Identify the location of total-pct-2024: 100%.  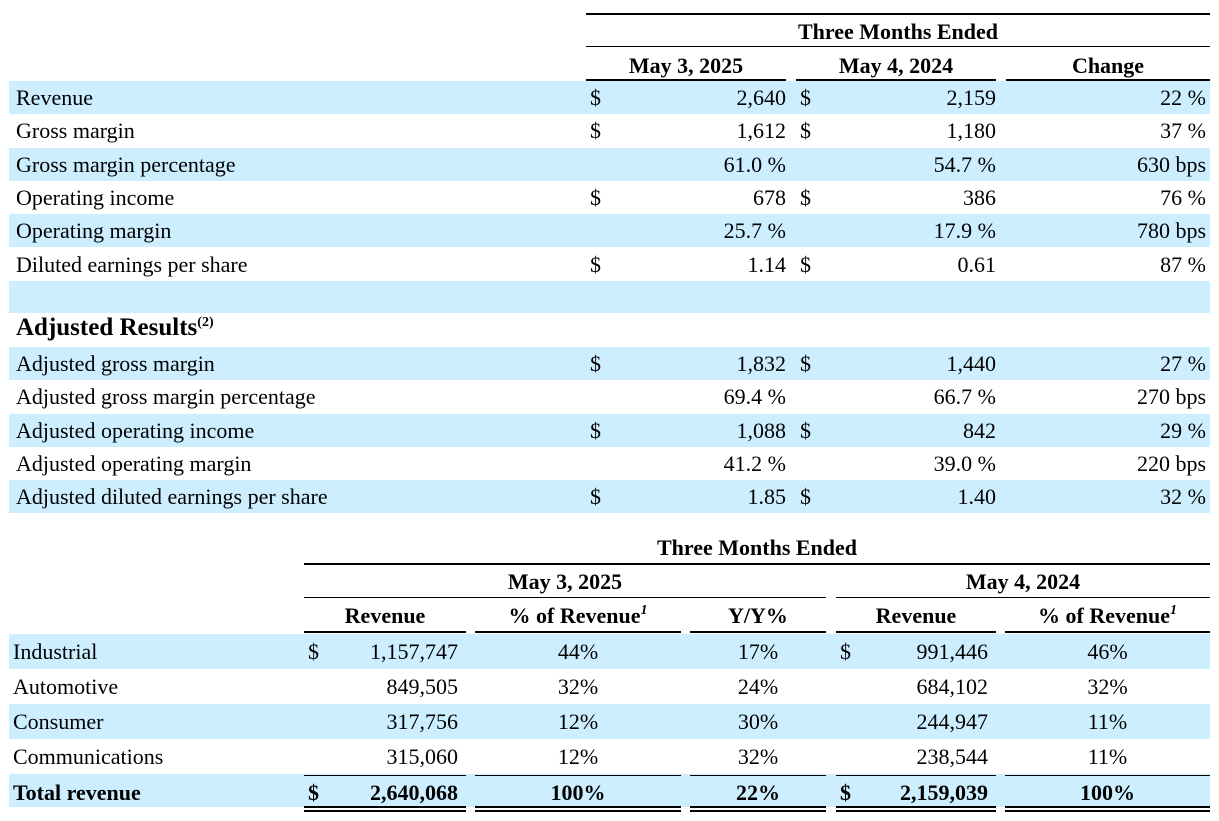
(1107, 792).